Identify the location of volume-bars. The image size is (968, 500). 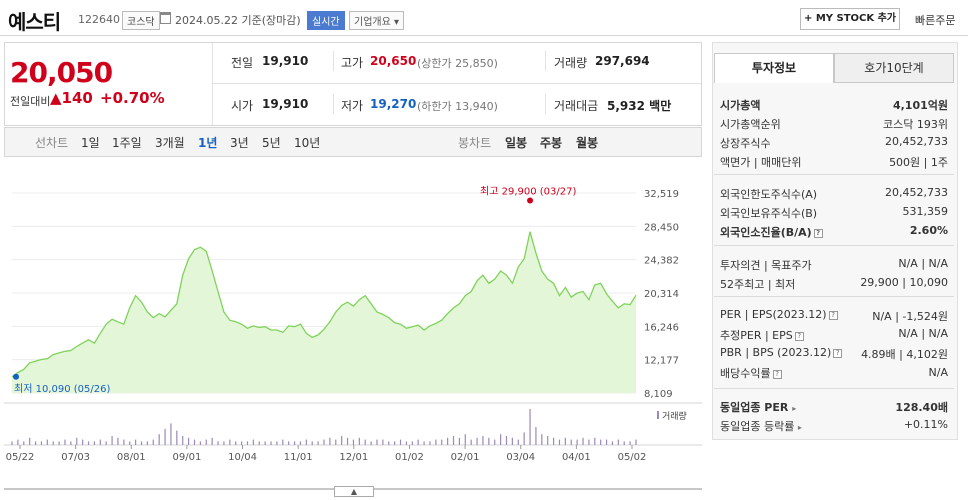
(324, 427).